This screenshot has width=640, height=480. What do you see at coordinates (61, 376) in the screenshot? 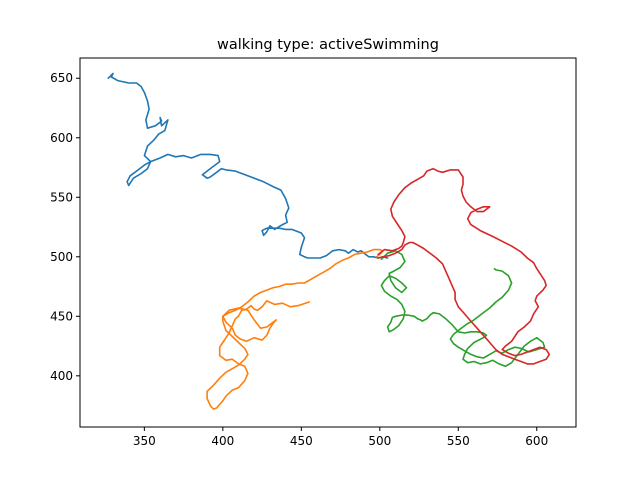
I see `y-tick-label: 400` at bounding box center [61, 376].